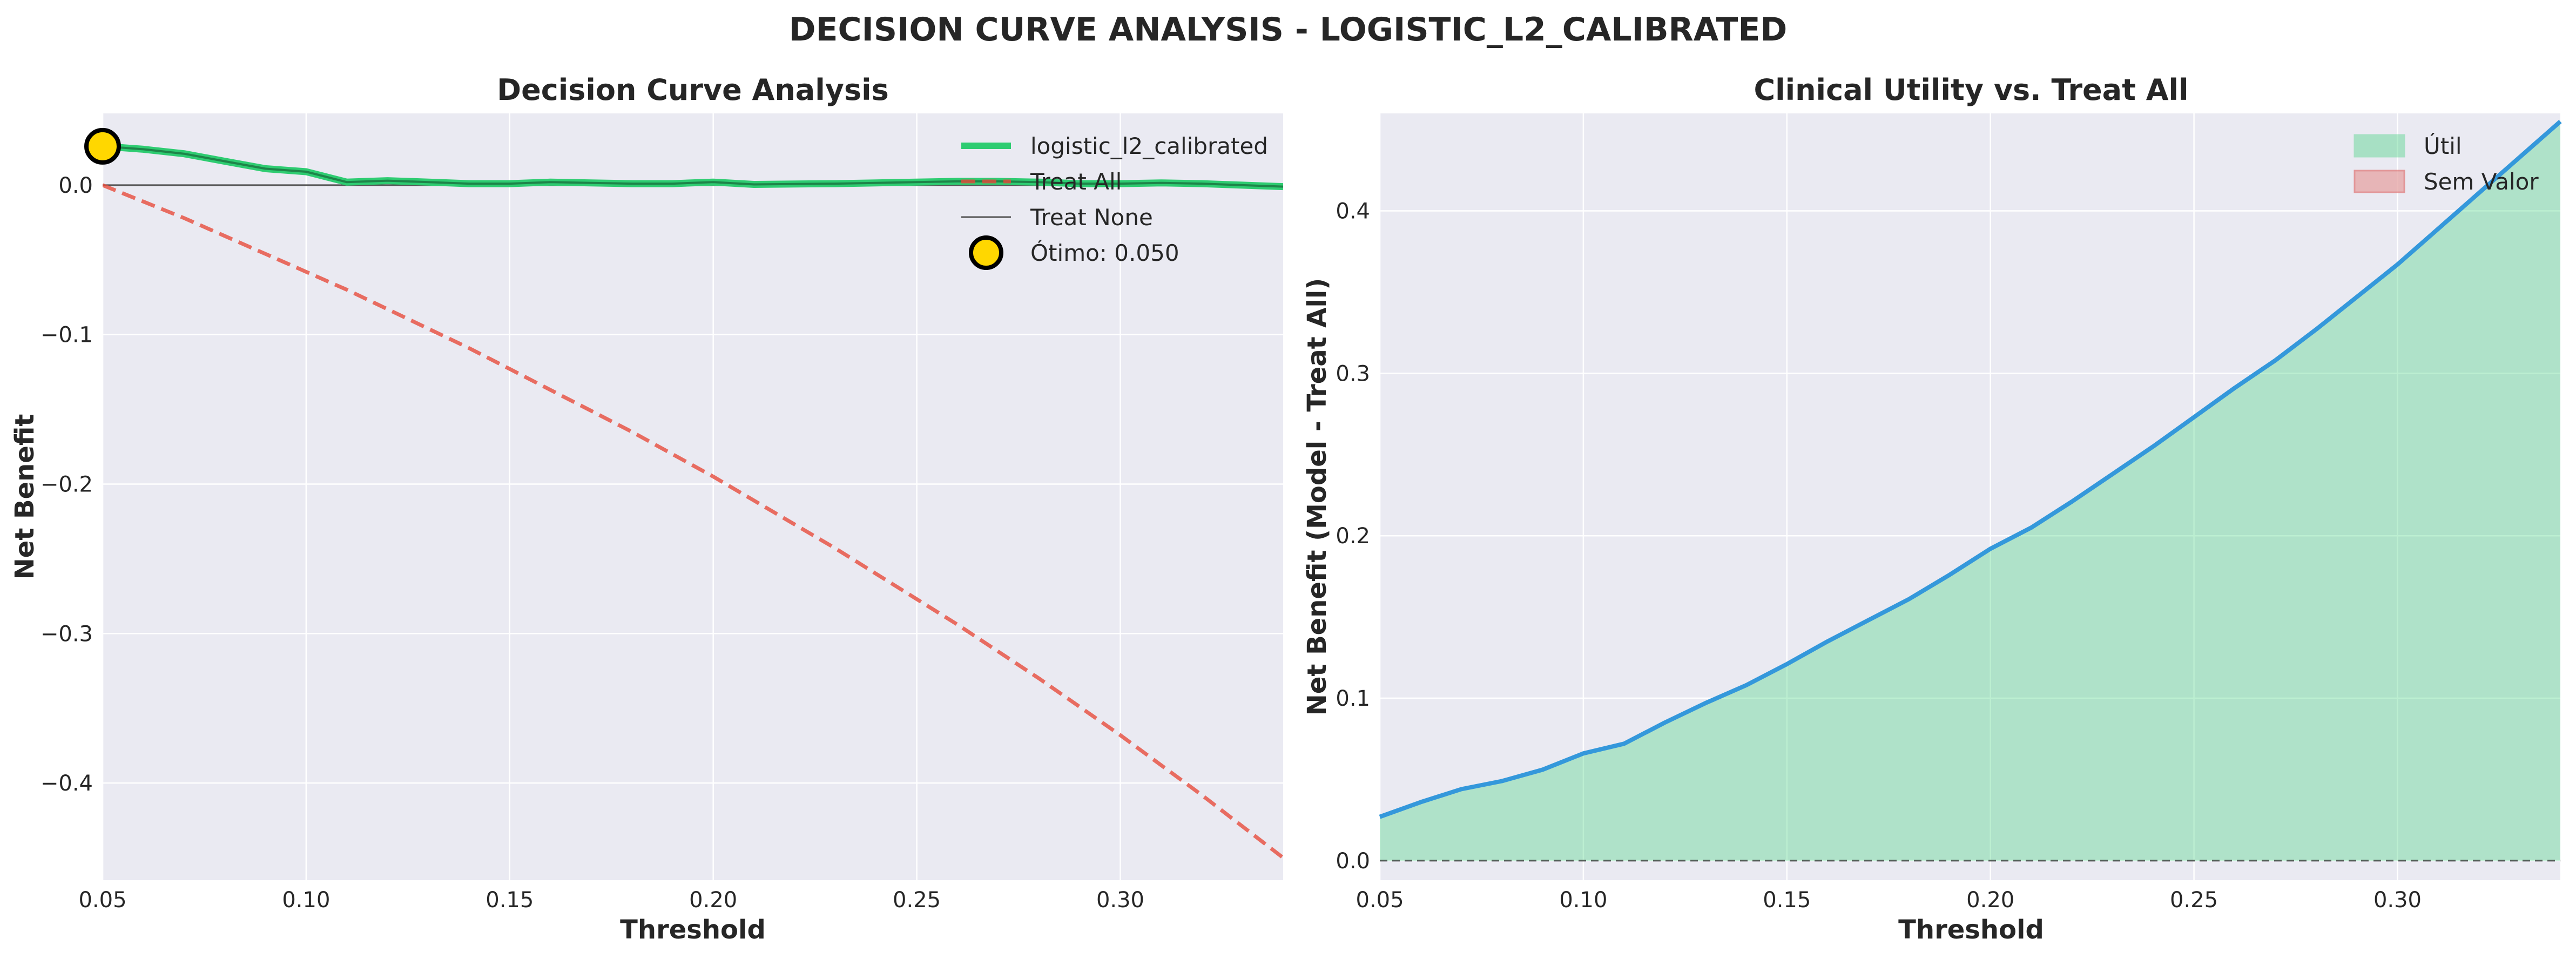  I want to click on right-y-axis-label: Net Benefit (Model - Treat All), so click(1317, 497).